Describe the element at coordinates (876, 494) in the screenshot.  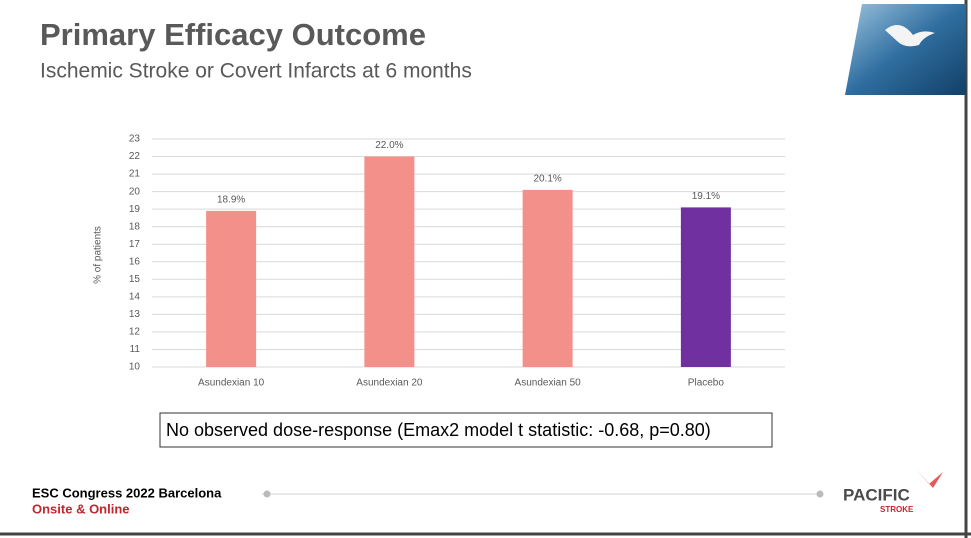
I see `logo: PACIFIC` at that location.